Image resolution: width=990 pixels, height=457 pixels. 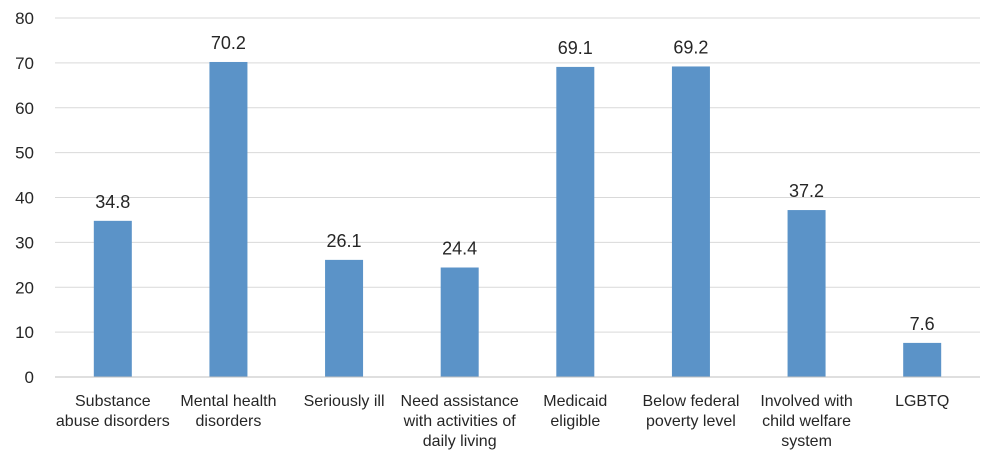 I want to click on data-label: 7.6, so click(x=922, y=324).